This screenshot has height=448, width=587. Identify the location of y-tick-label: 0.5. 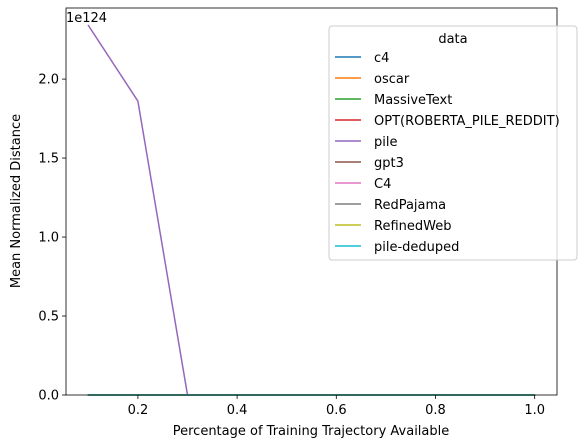
(48, 317).